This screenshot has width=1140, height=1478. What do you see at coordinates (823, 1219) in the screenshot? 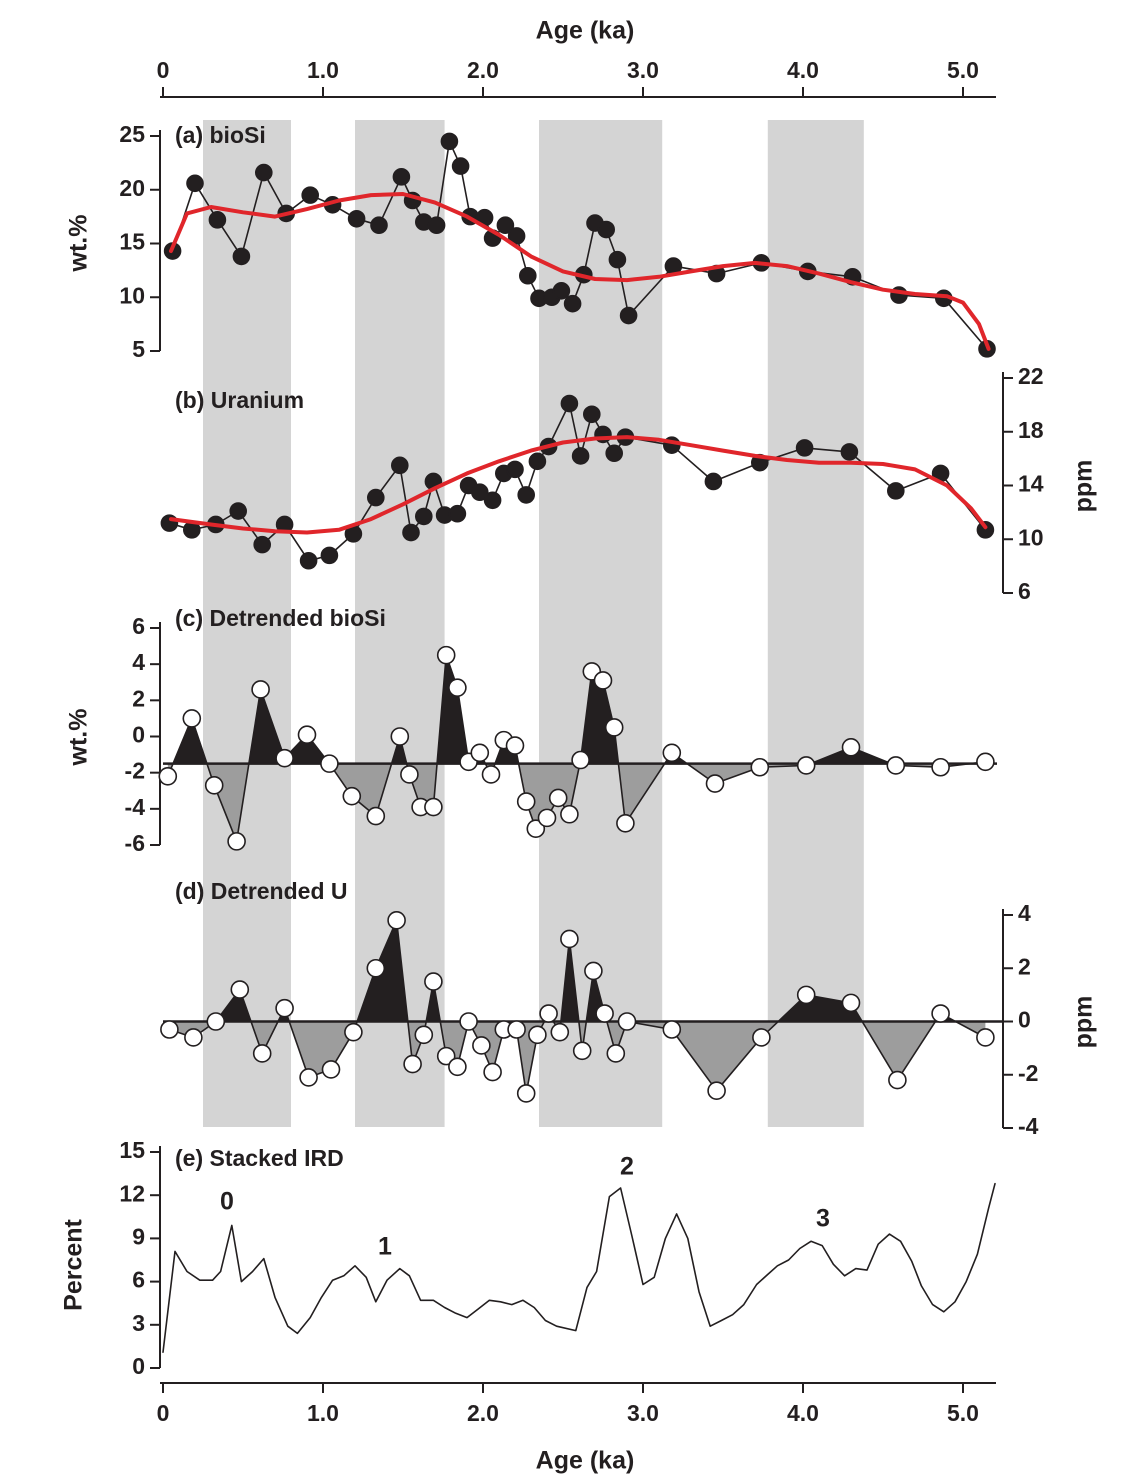
I see `annotation: 3` at bounding box center [823, 1219].